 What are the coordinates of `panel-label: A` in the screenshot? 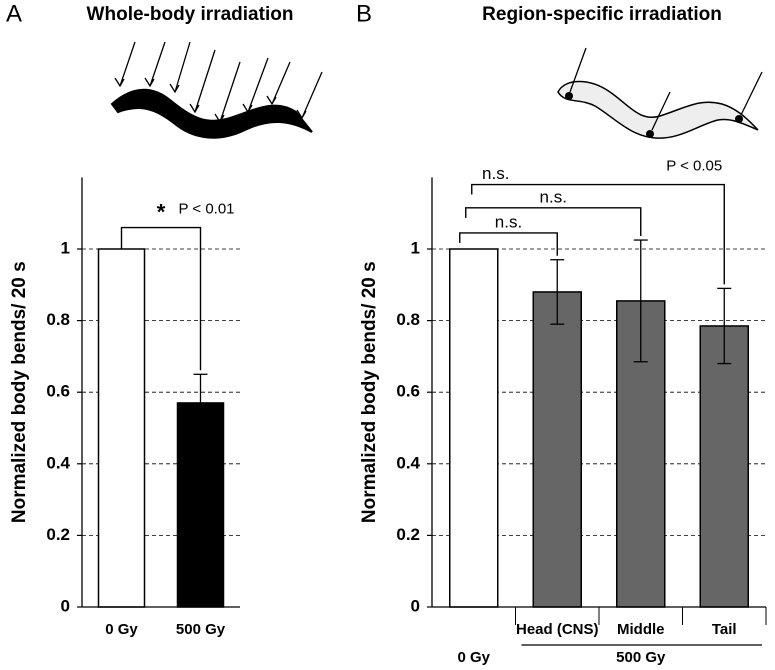 It's located at (14, 13).